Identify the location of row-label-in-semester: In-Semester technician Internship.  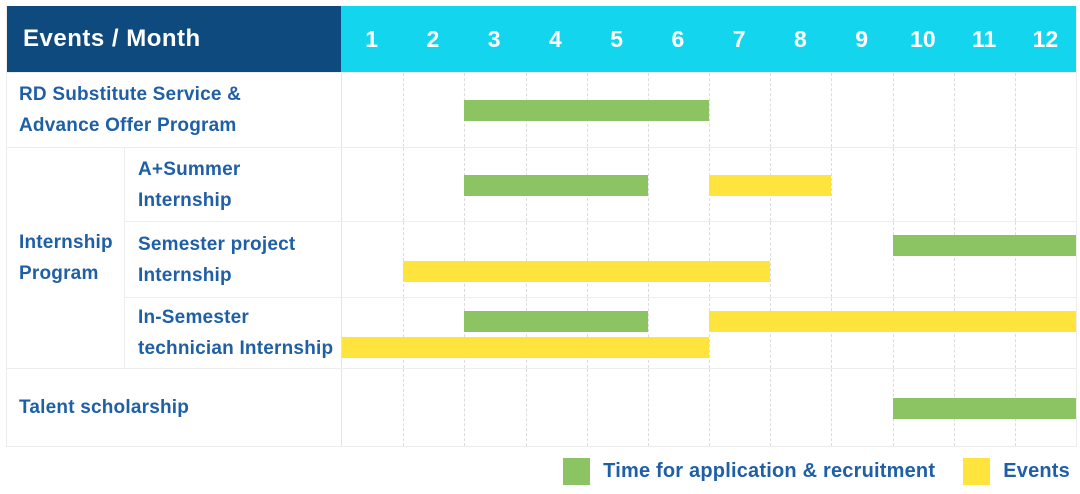
(233, 333).